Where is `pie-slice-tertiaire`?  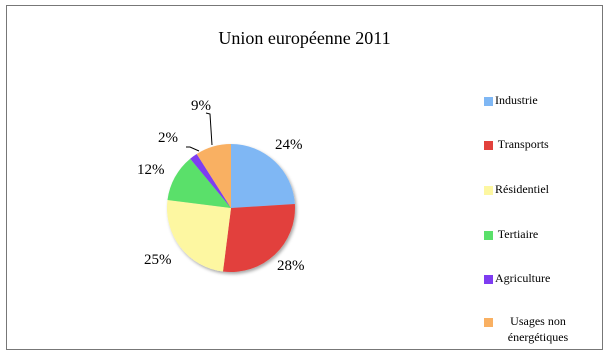
pie-slice-tertiaire is located at coordinates (199, 183).